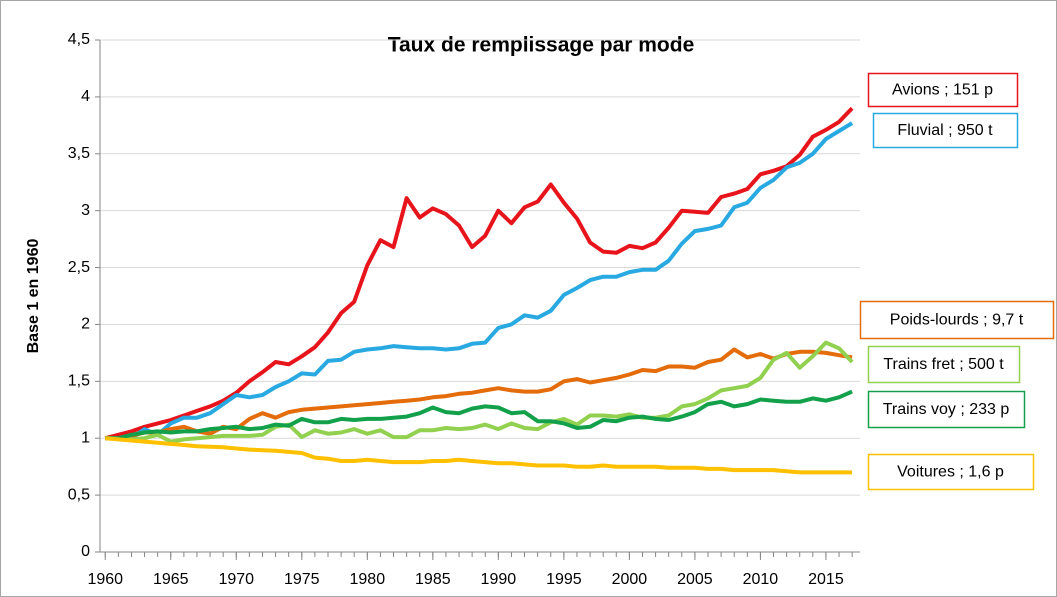 Image resolution: width=1057 pixels, height=597 pixels. What do you see at coordinates (79, 267) in the screenshot?
I see `y-tick-label: 2,5` at bounding box center [79, 267].